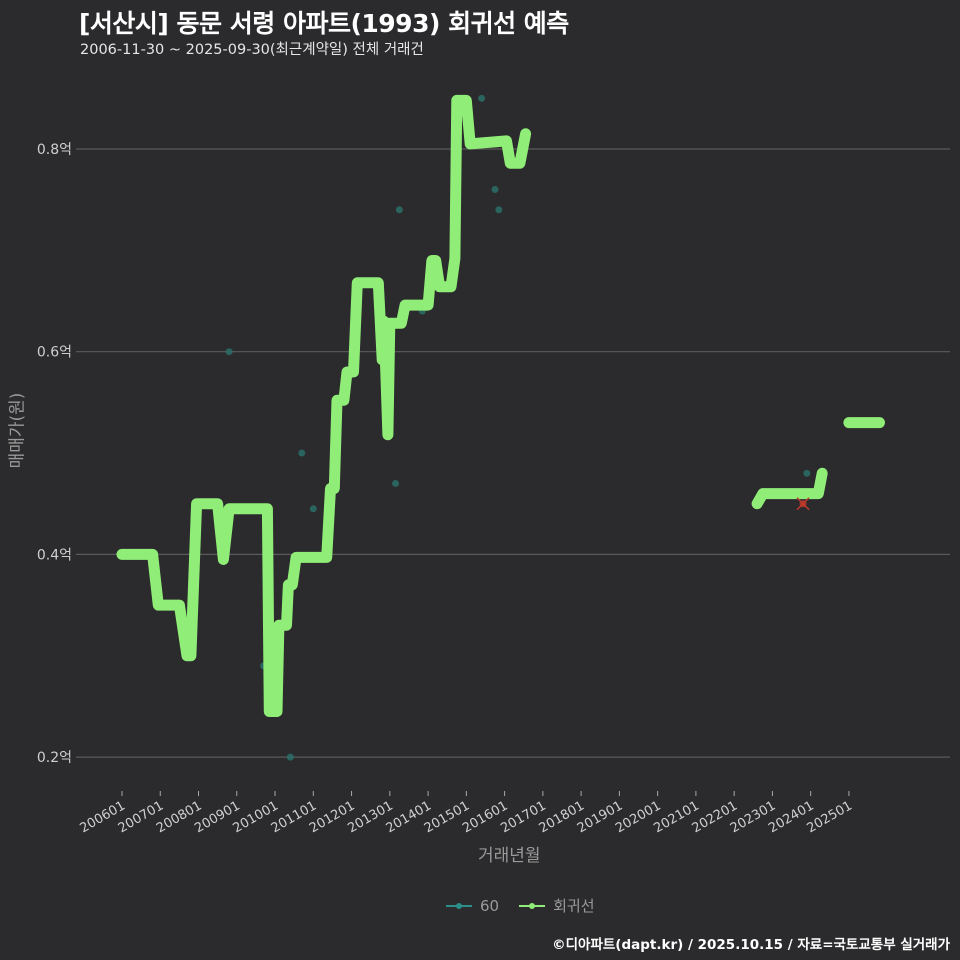 The width and height of the screenshot is (960, 960). Describe the element at coordinates (490, 905) in the screenshot. I see `legend-label: 60` at that location.